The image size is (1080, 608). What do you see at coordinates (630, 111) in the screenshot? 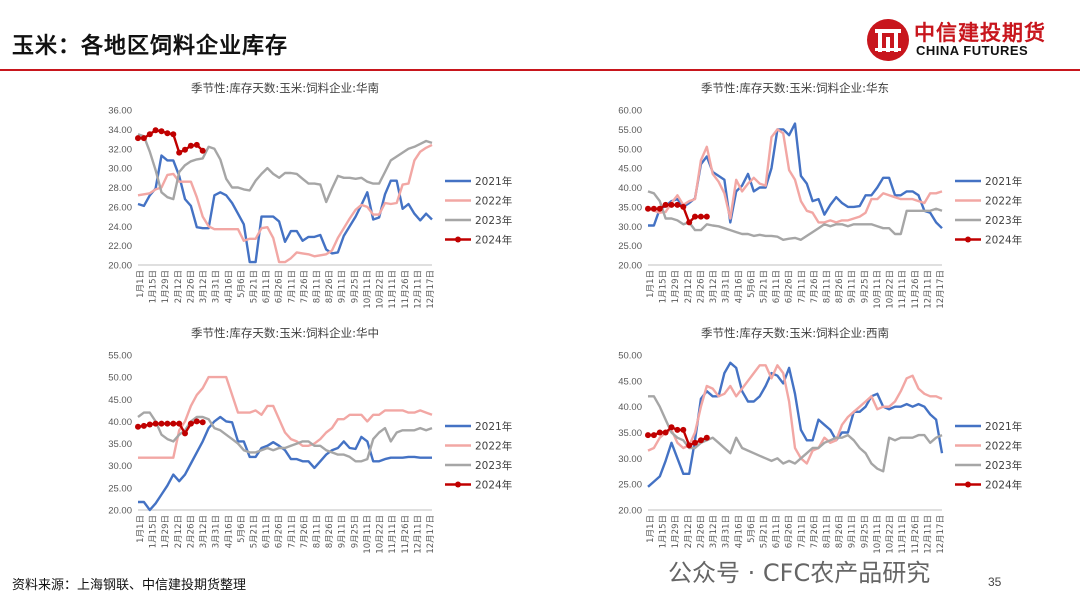
I see `y-tick-label: 60.00` at bounding box center [630, 111].